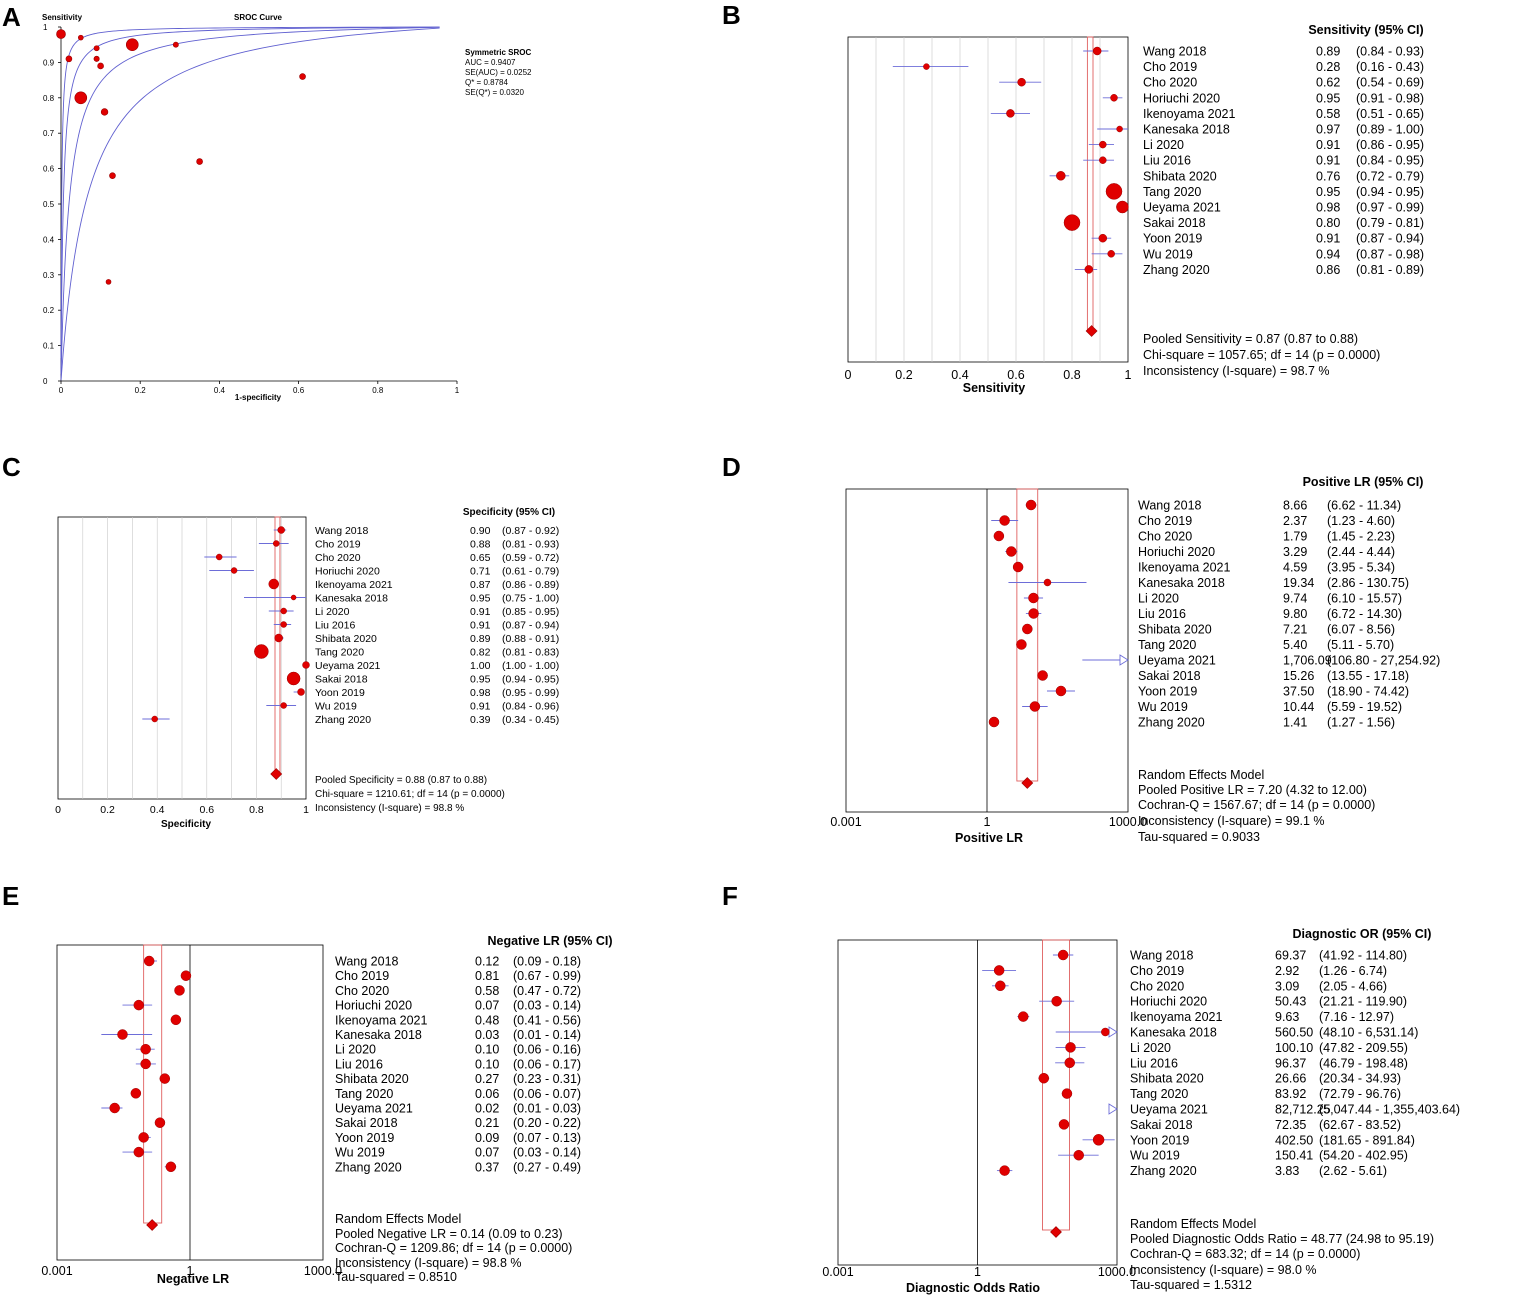 The image size is (1528, 1297). What do you see at coordinates (374, 1109) in the screenshot?
I see `study-name: Ueyama 2021` at bounding box center [374, 1109].